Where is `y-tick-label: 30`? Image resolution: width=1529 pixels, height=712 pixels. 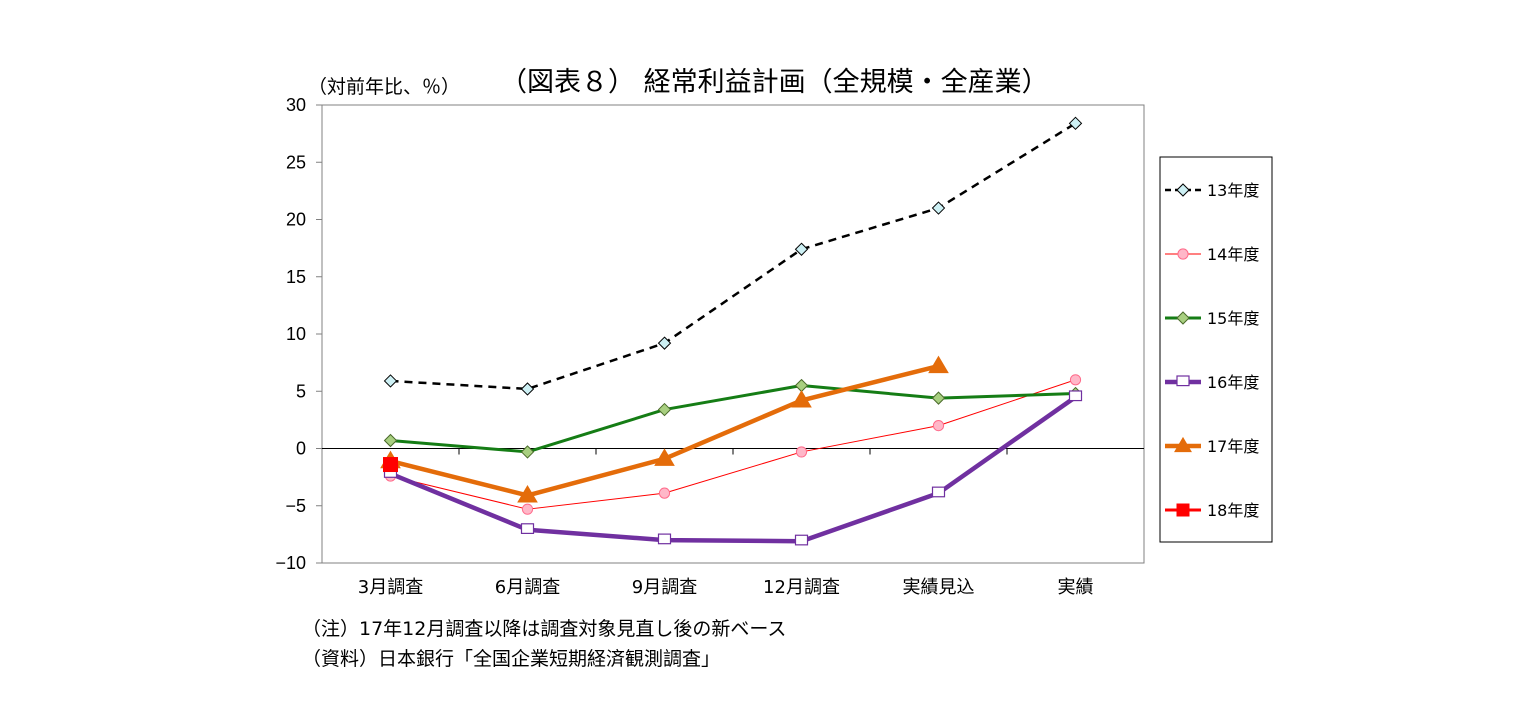 y-tick-label: 30 is located at coordinates (296, 105).